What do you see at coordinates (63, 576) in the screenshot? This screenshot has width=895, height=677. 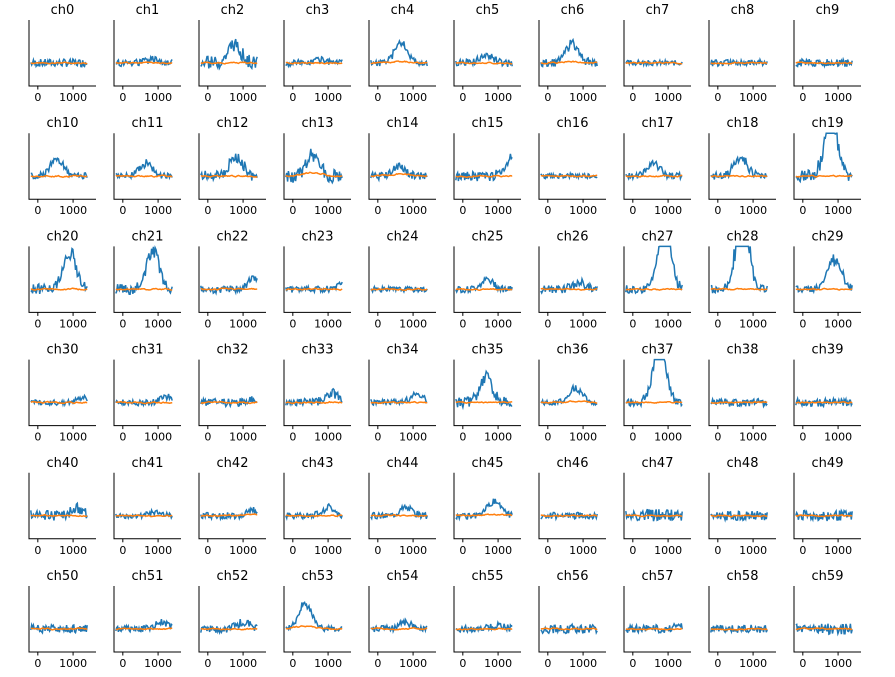 I see `panel-title: ch50` at bounding box center [63, 576].